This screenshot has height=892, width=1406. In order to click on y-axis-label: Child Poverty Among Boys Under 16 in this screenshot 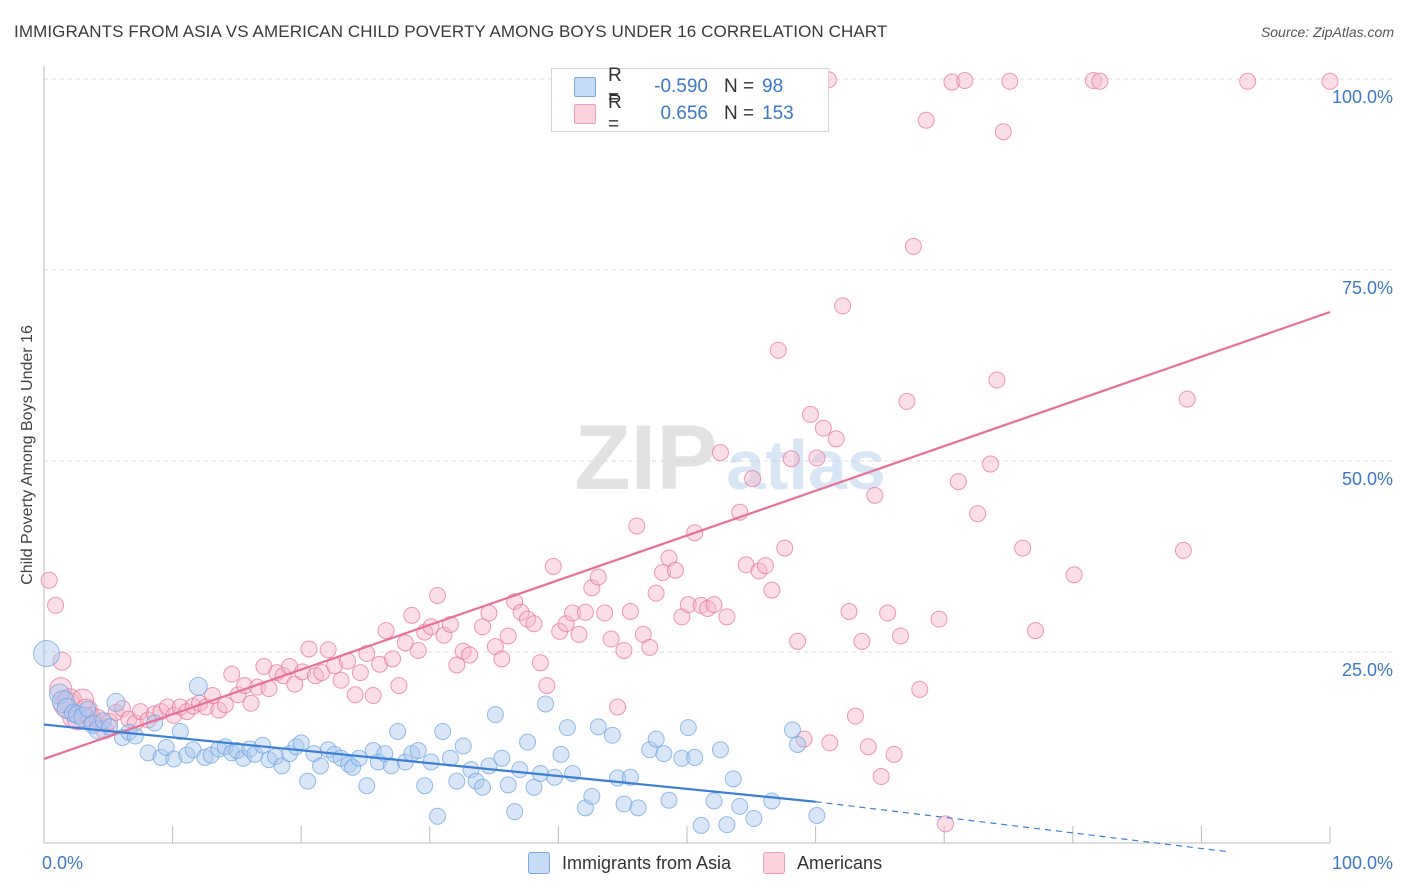, I will do `click(27, 455)`.